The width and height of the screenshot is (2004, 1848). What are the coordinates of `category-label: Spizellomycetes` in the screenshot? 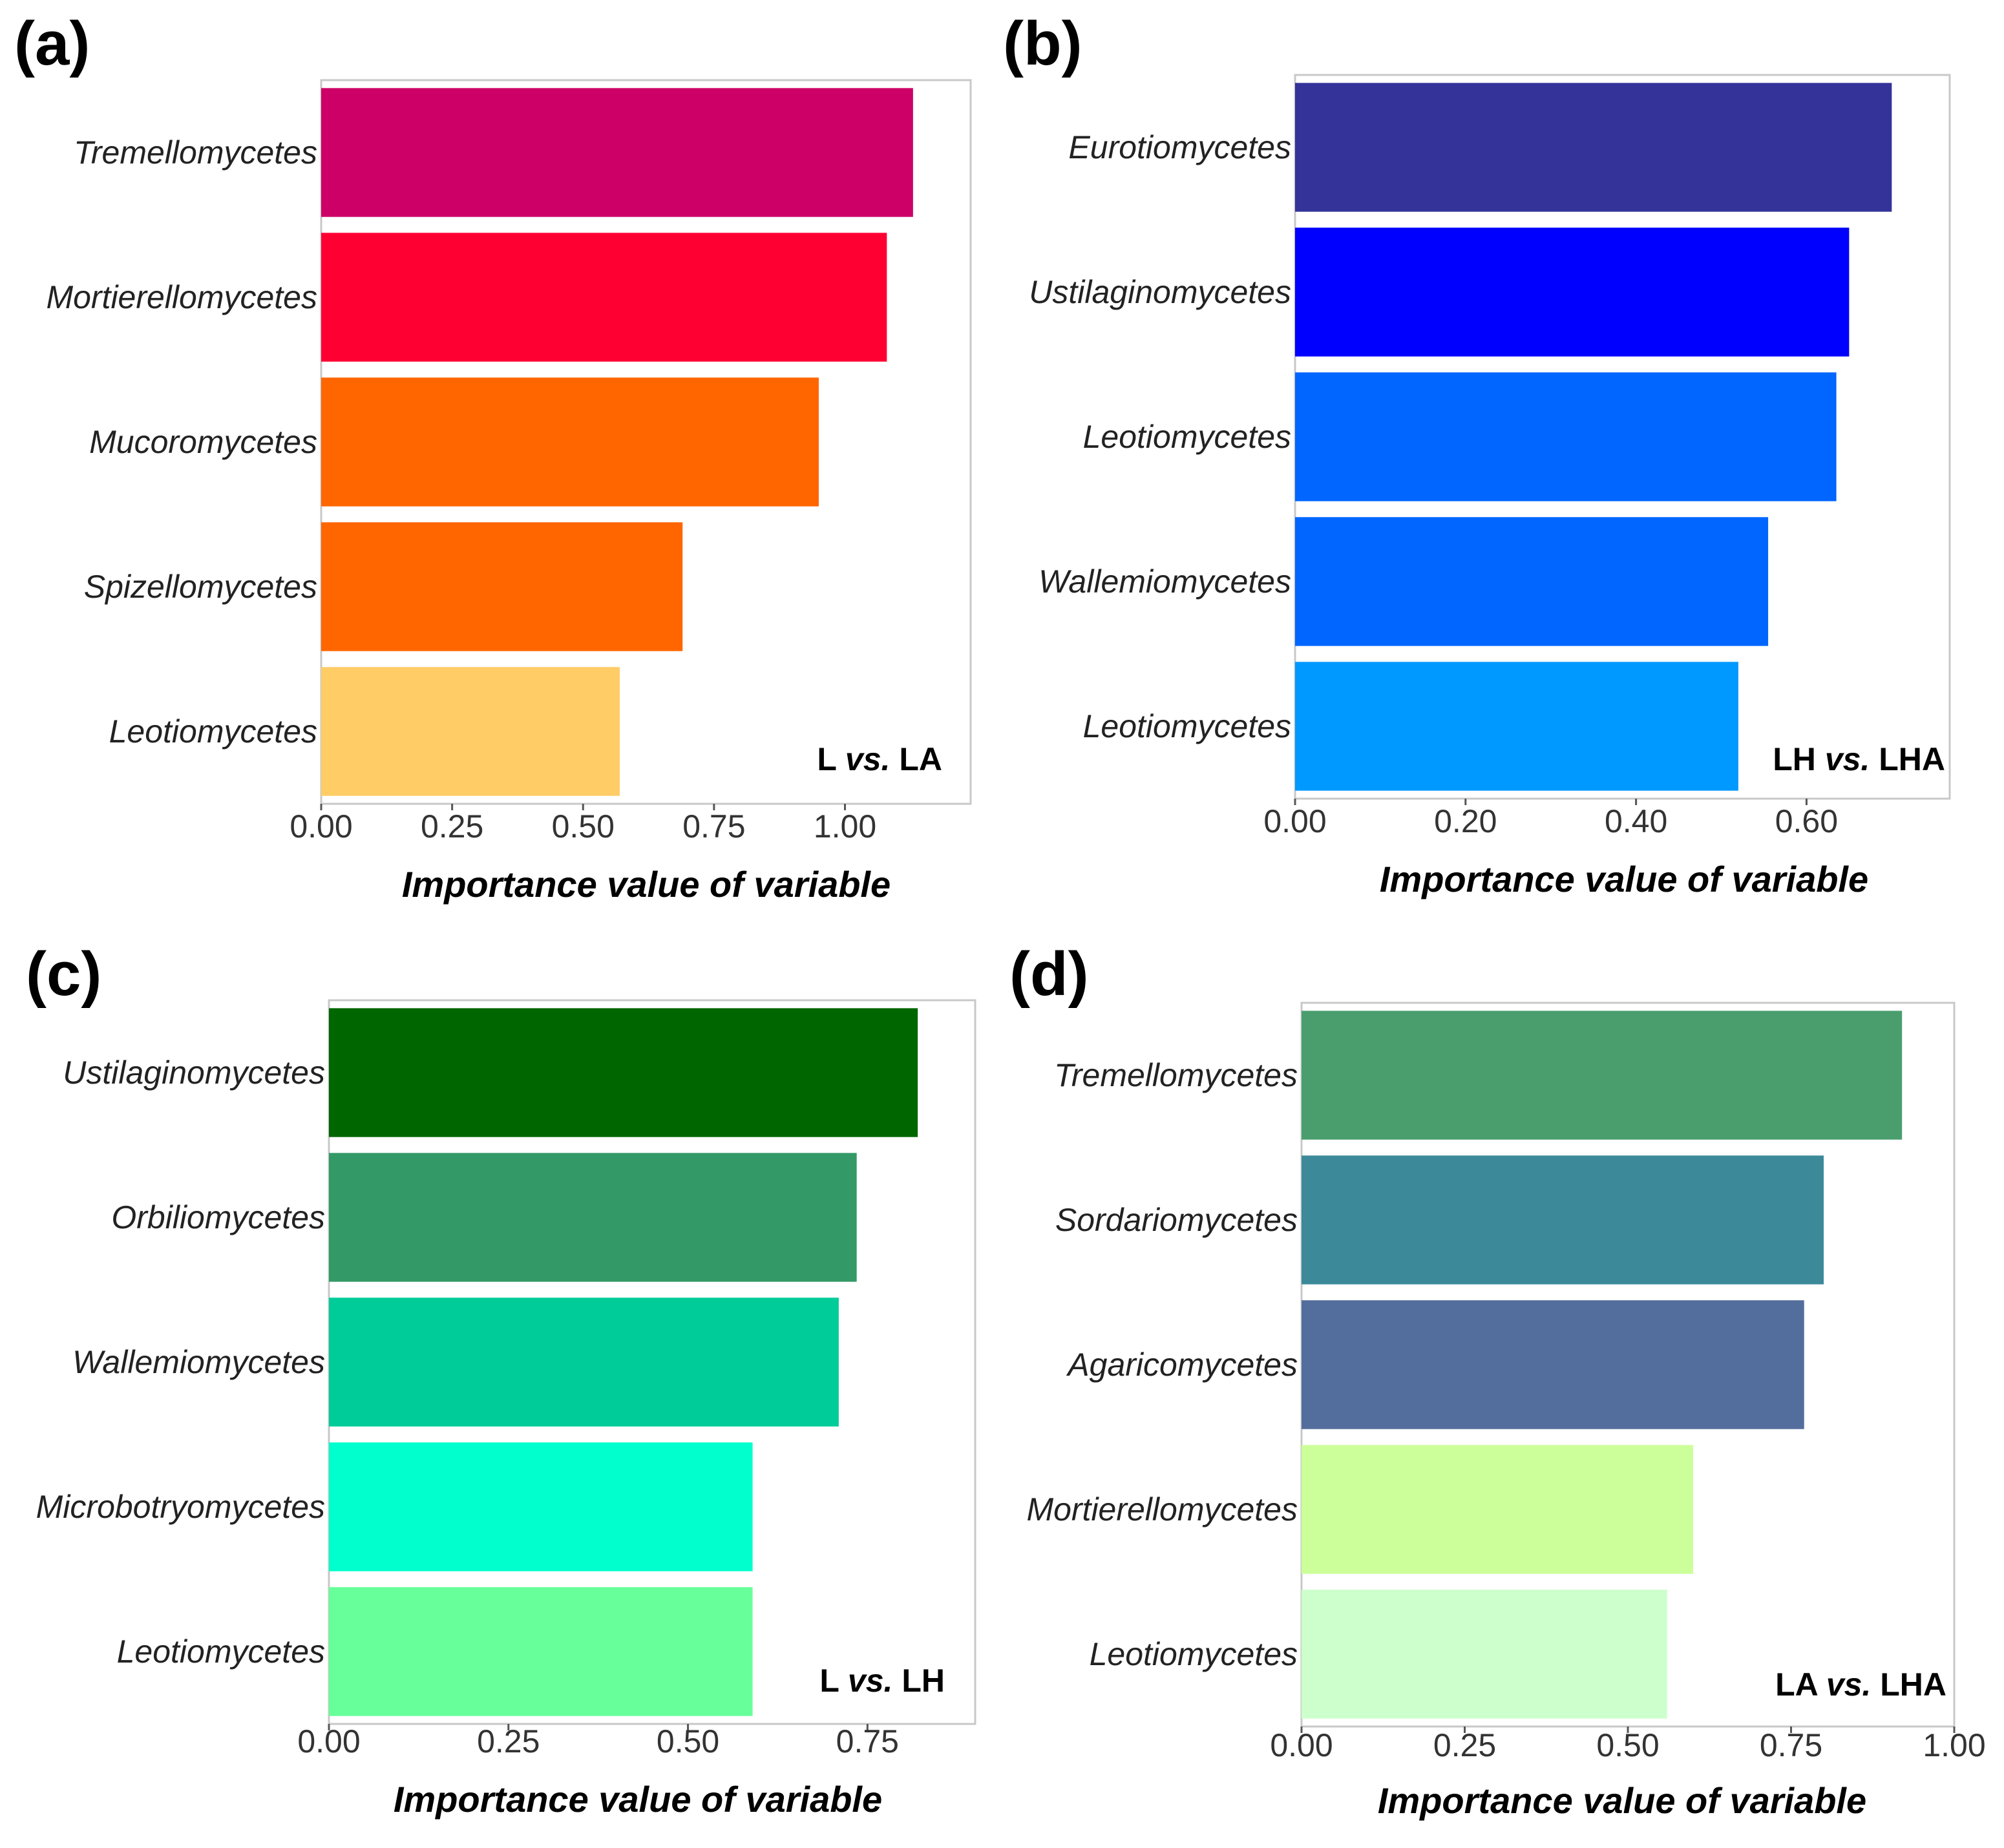 It's located at (200, 587).